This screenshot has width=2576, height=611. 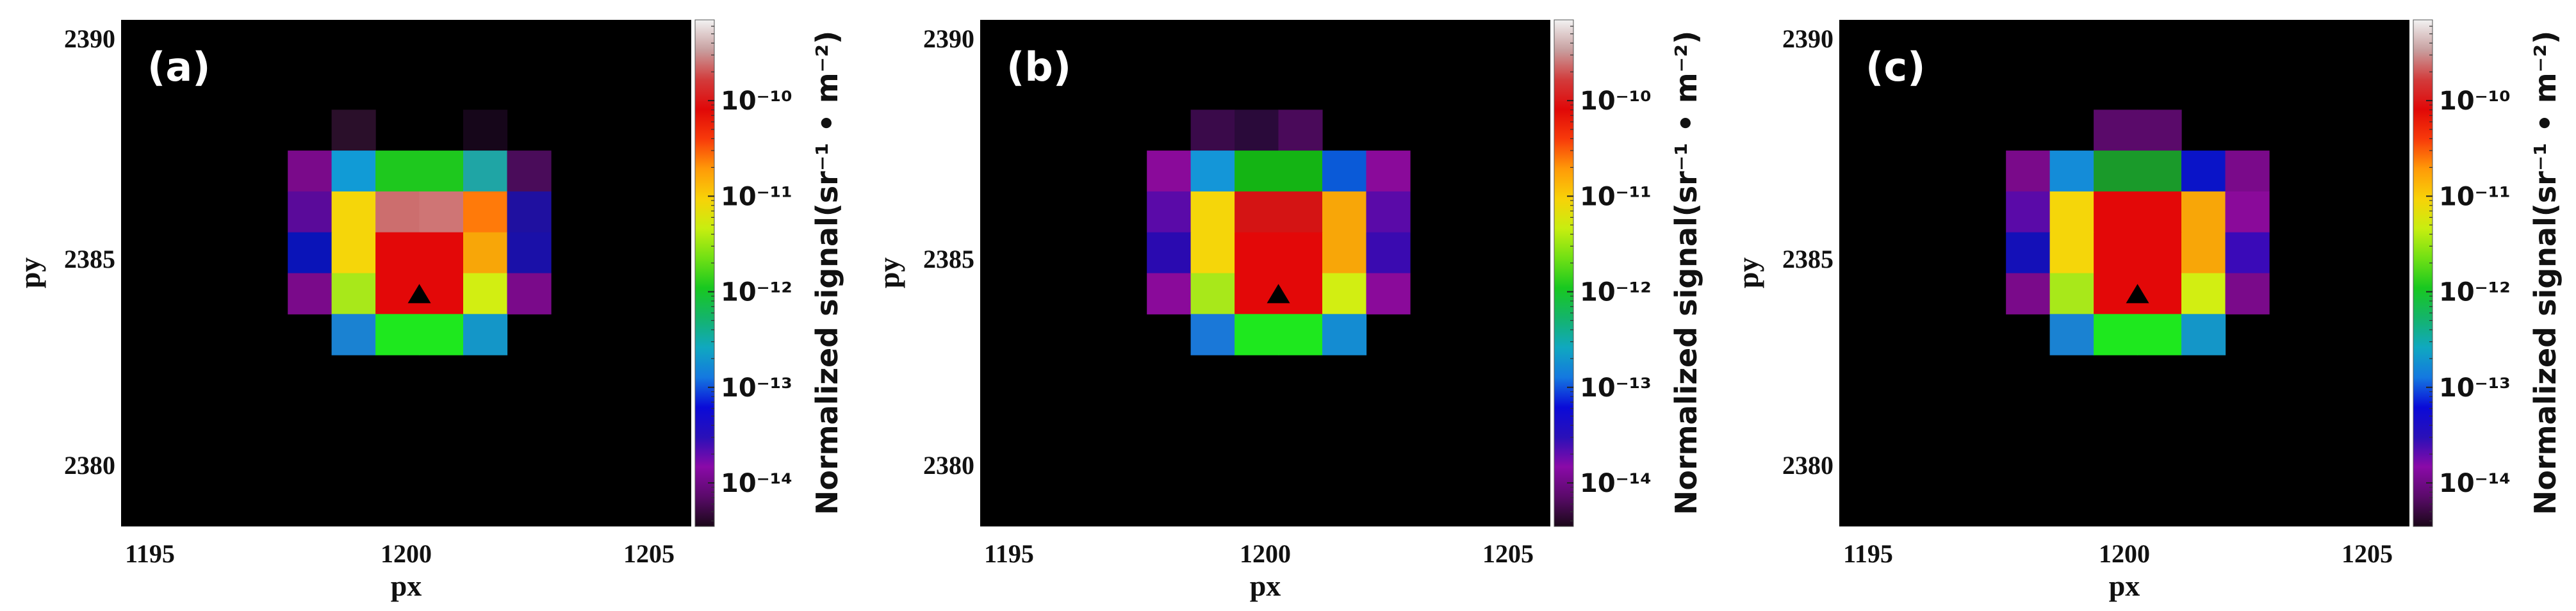 What do you see at coordinates (2475, 483) in the screenshot?
I see `colorbar-tick-label: 10⁻¹⁴` at bounding box center [2475, 483].